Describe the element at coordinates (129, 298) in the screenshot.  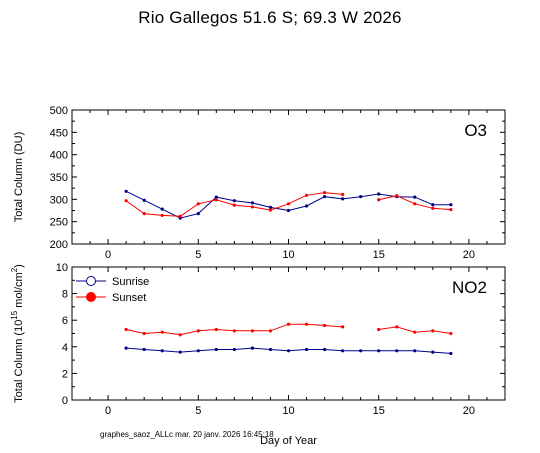
I see `legend-label: Sunset` at that location.